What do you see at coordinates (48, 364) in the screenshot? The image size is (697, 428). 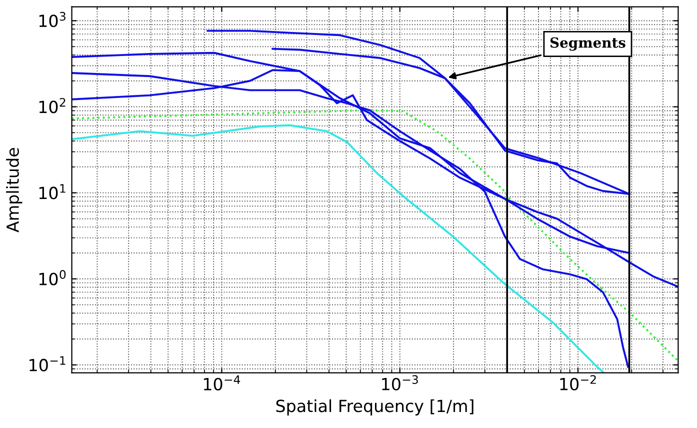 I see `y-tick-label: 10$^{−1}$` at bounding box center [48, 364].